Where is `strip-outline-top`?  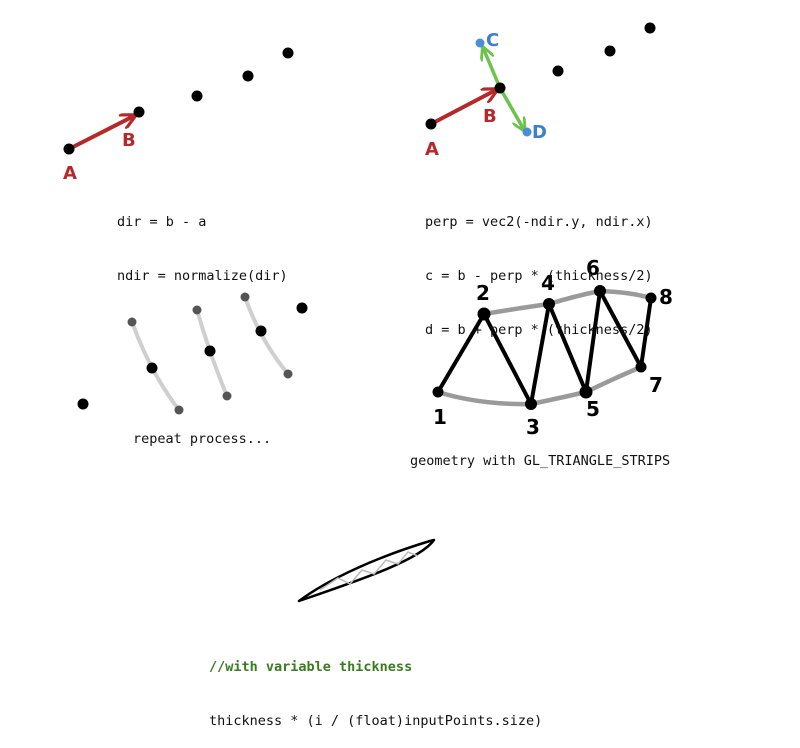 strip-outline-top is located at coordinates (567, 302).